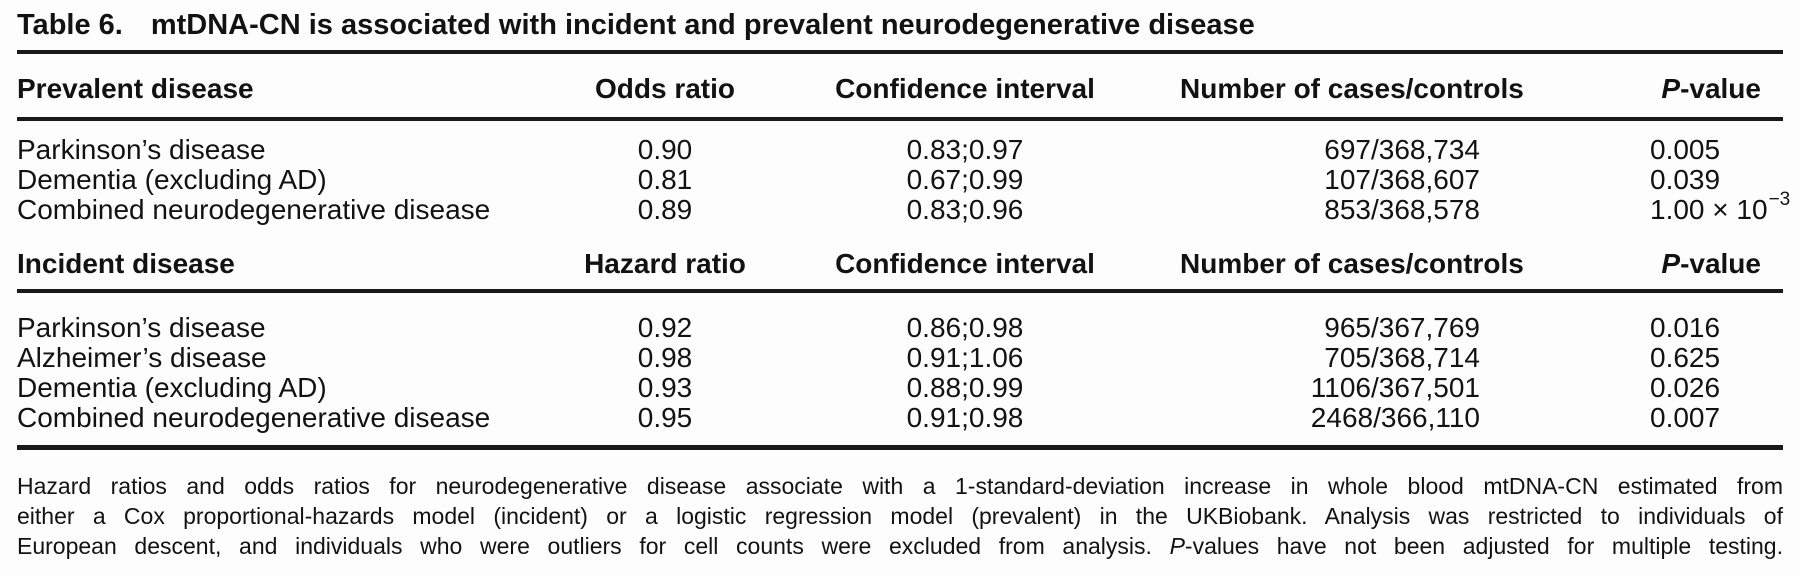 The image size is (1800, 577). I want to click on ci-cell: 0.83;0.96, so click(965, 209).